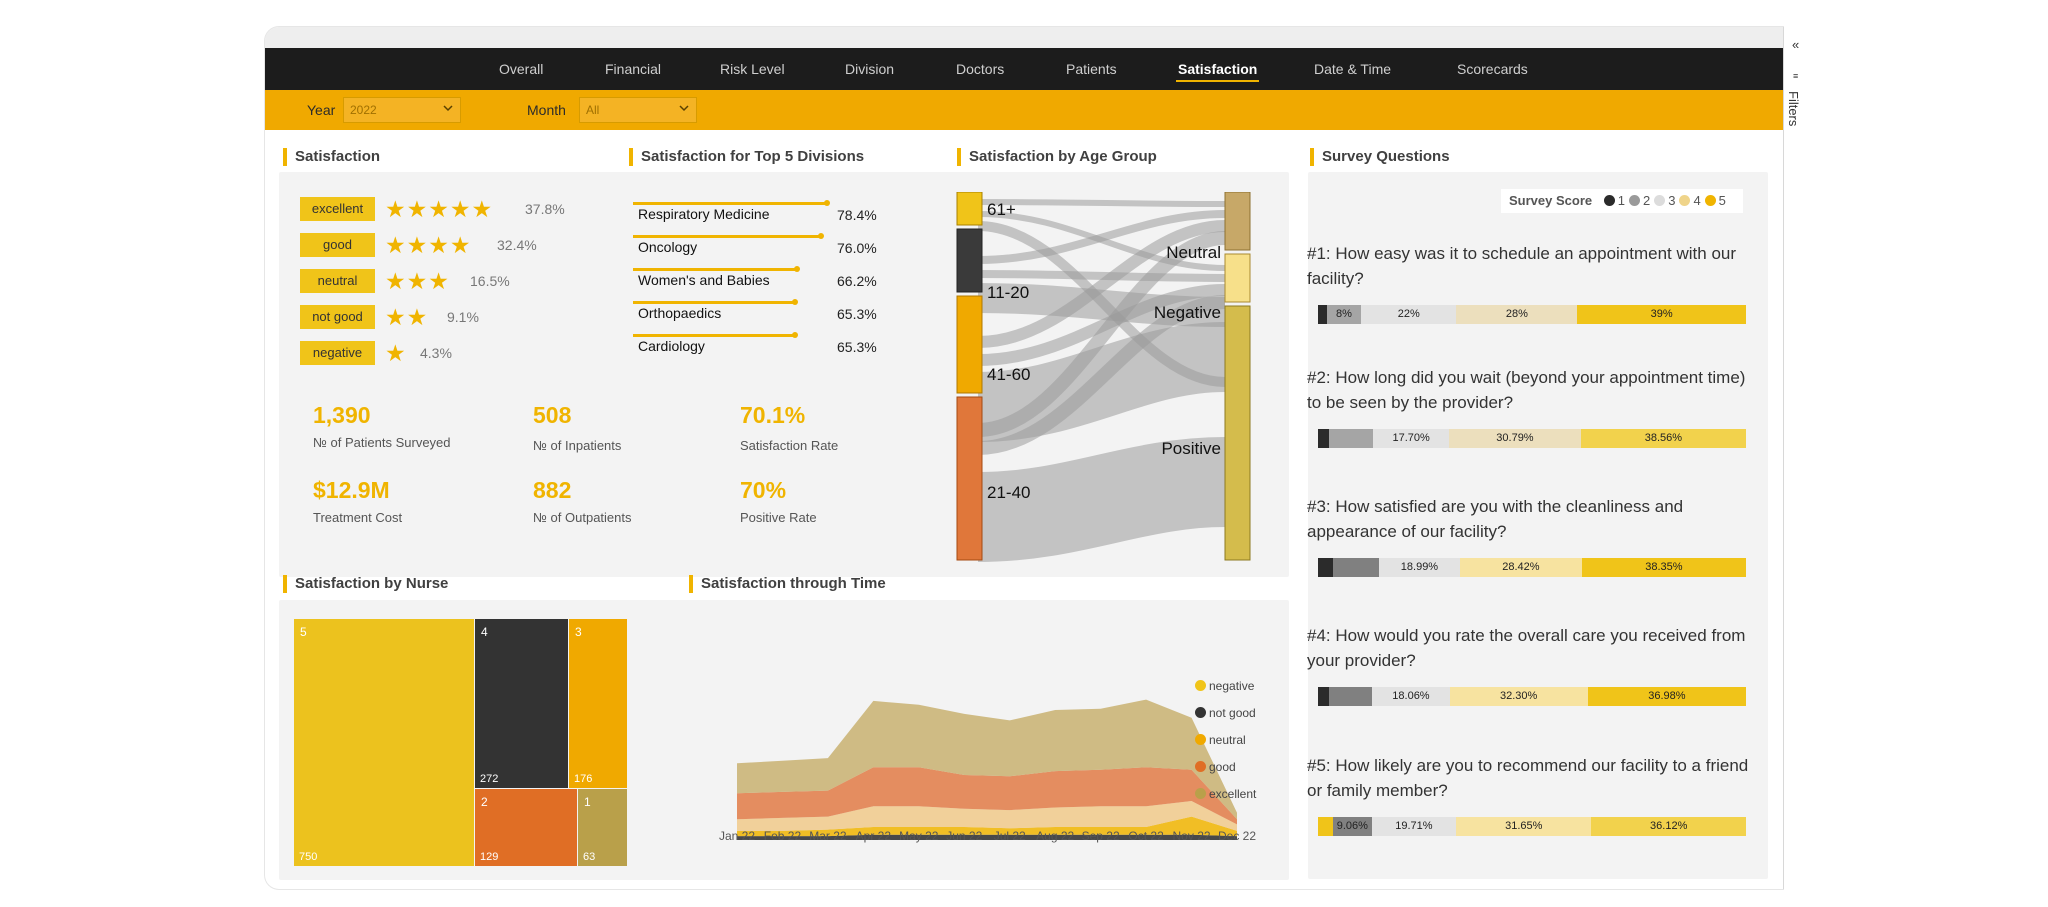  I want to click on tab-overall: Overall, so click(521, 69).